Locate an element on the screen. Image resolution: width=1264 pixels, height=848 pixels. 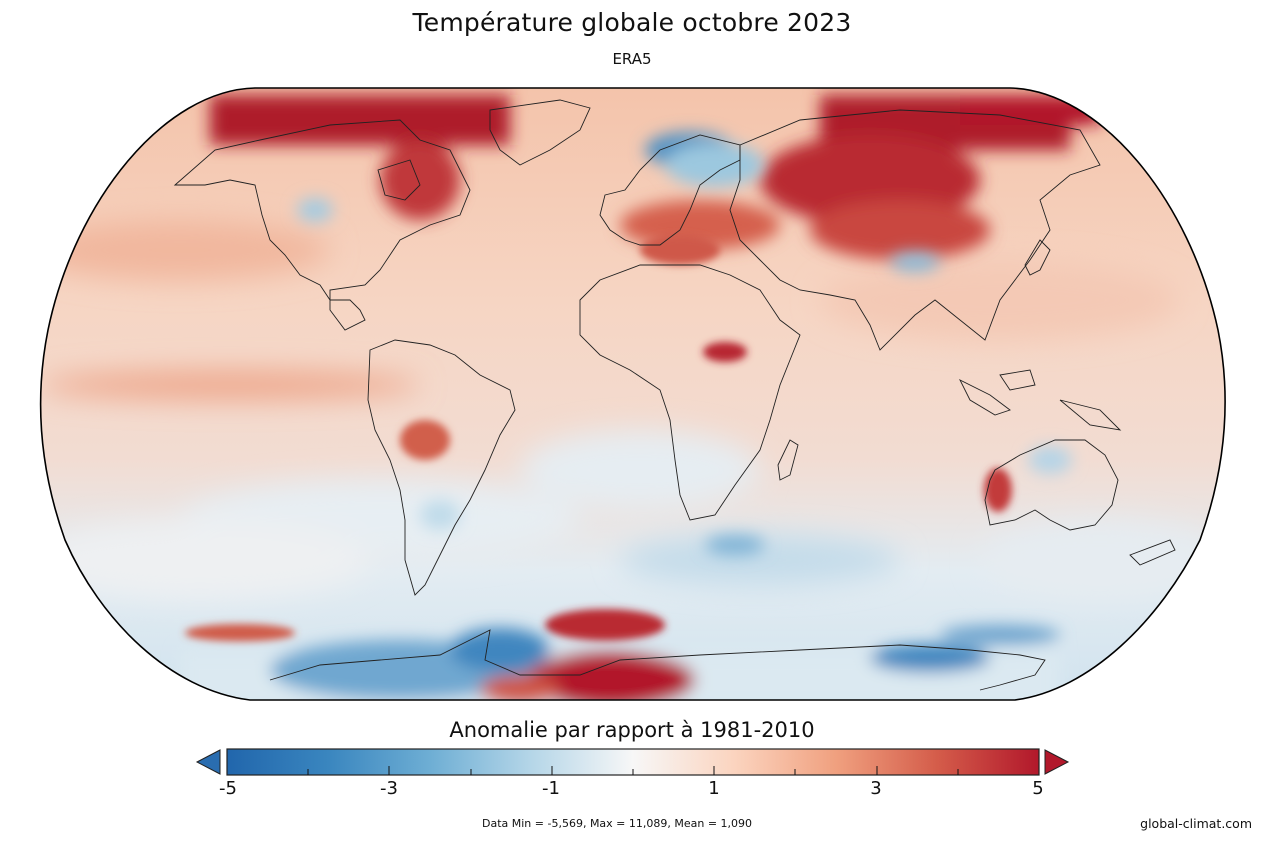
colorbar-tick-label: -1 is located at coordinates (551, 788).